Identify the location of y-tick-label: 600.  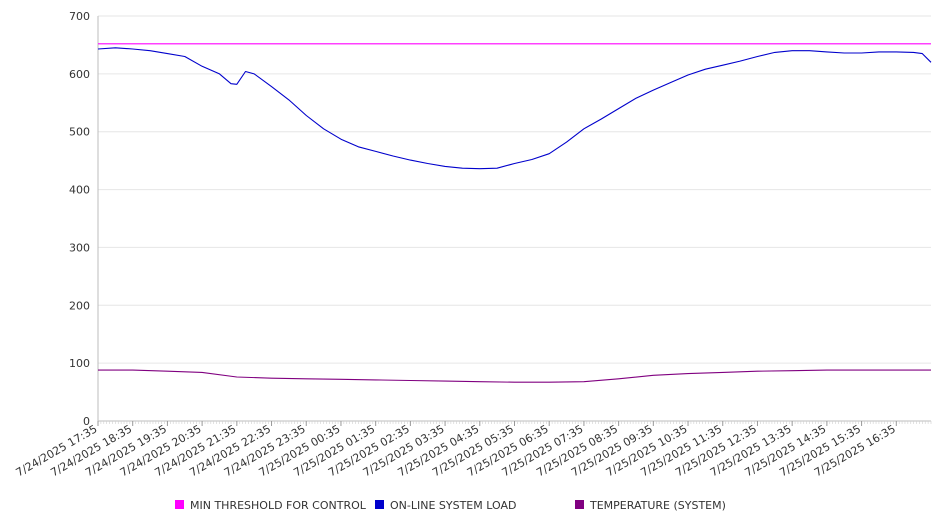
(79, 74).